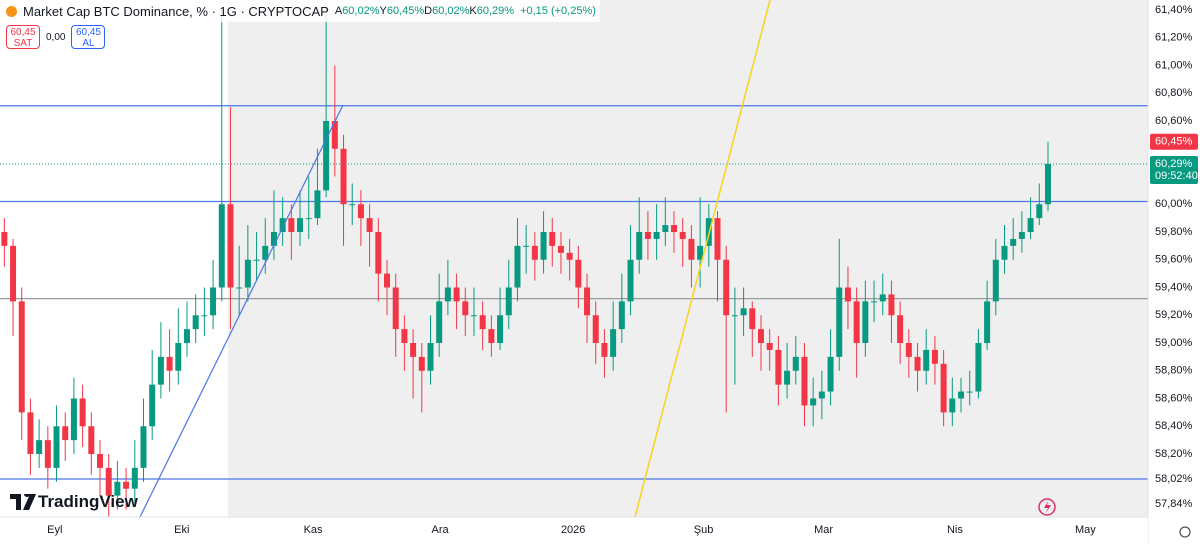 The height and width of the screenshot is (544, 1200). I want to click on sell-button: 60,45 SAT, so click(23, 37).